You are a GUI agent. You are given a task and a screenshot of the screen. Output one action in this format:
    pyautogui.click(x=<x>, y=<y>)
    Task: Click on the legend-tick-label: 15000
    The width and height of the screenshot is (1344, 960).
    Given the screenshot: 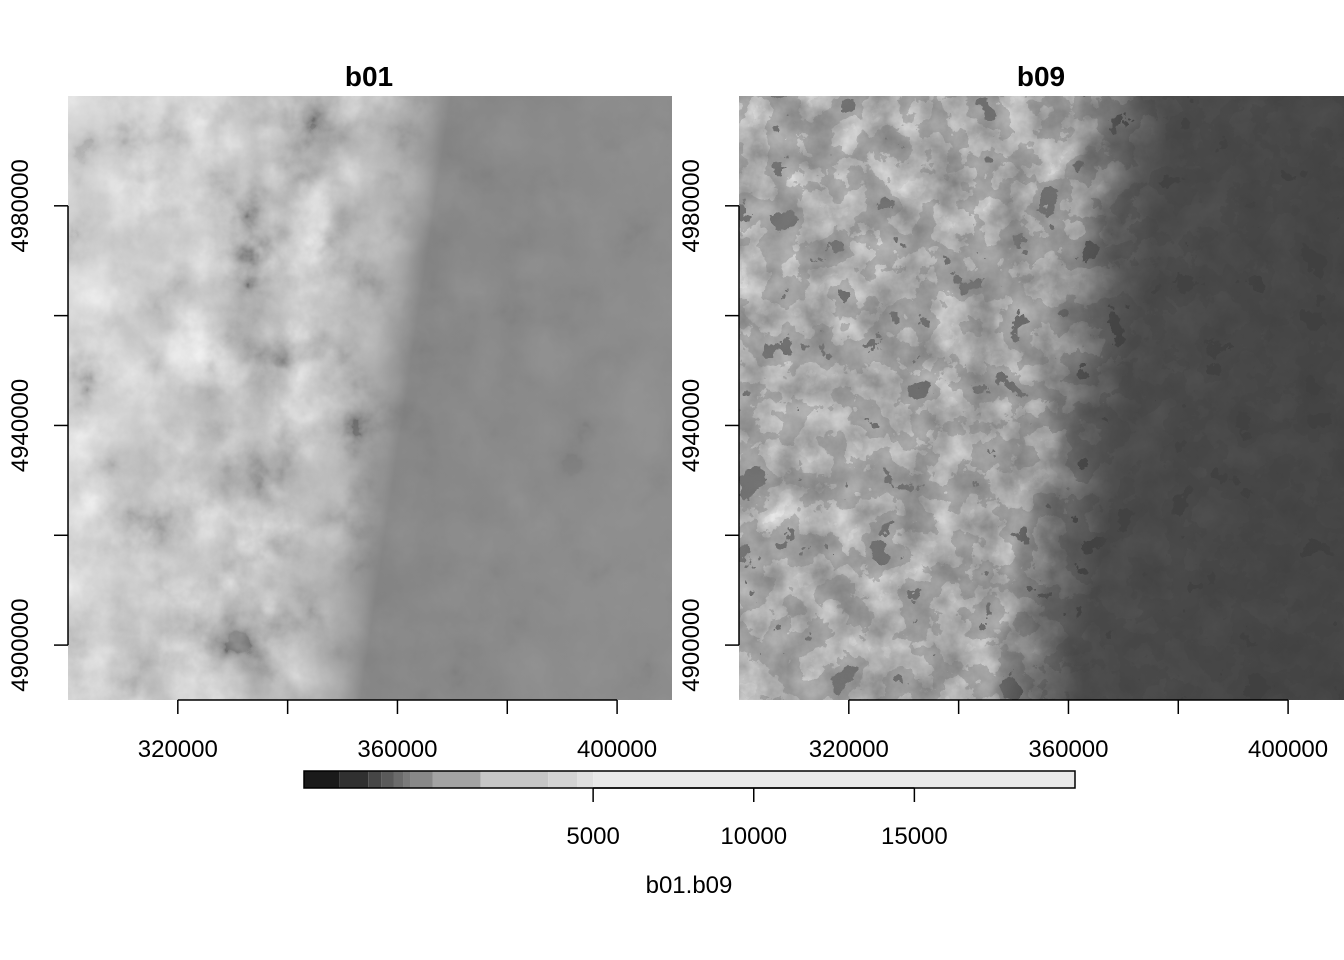 What is the action you would take?
    pyautogui.click(x=914, y=836)
    